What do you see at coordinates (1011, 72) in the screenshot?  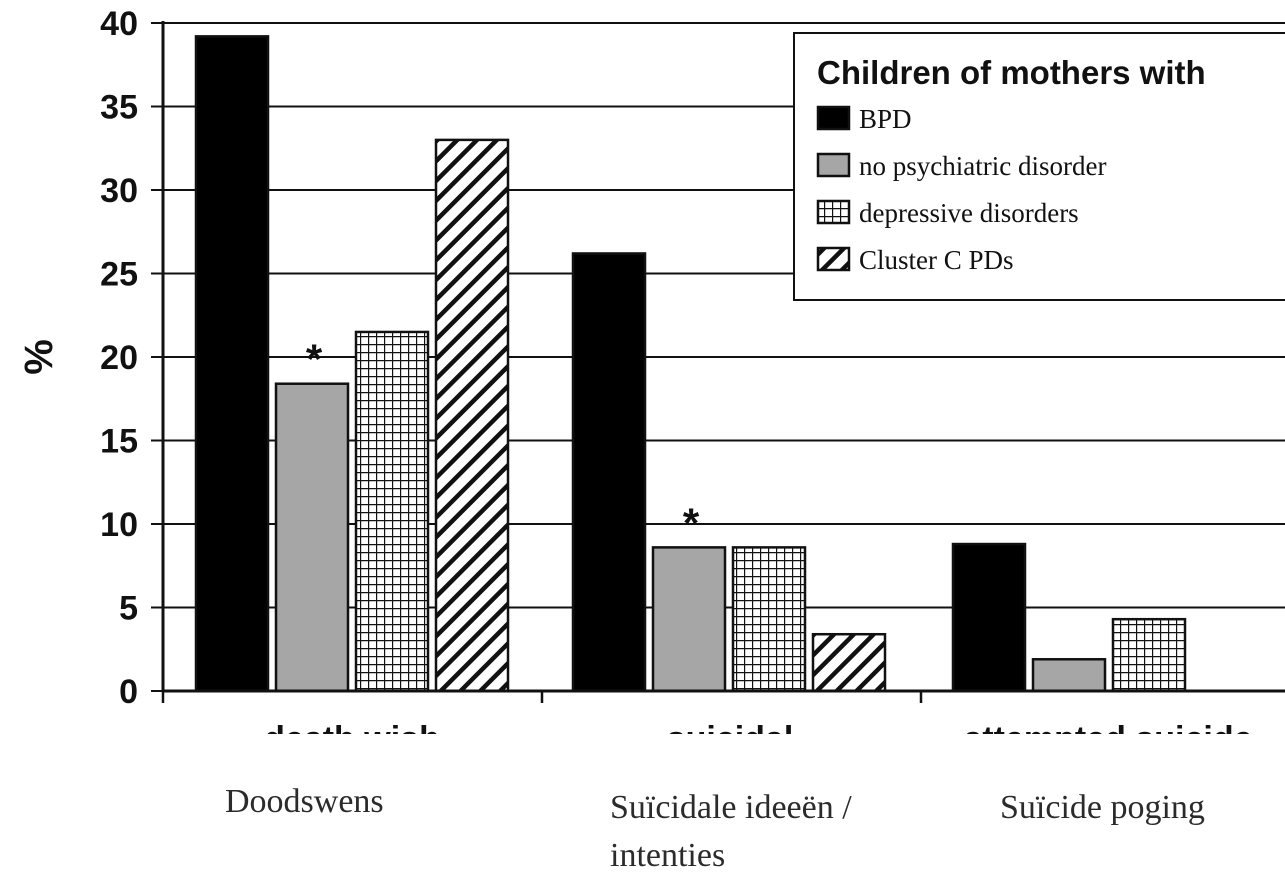 I see `legend-title: Children of mothers with` at bounding box center [1011, 72].